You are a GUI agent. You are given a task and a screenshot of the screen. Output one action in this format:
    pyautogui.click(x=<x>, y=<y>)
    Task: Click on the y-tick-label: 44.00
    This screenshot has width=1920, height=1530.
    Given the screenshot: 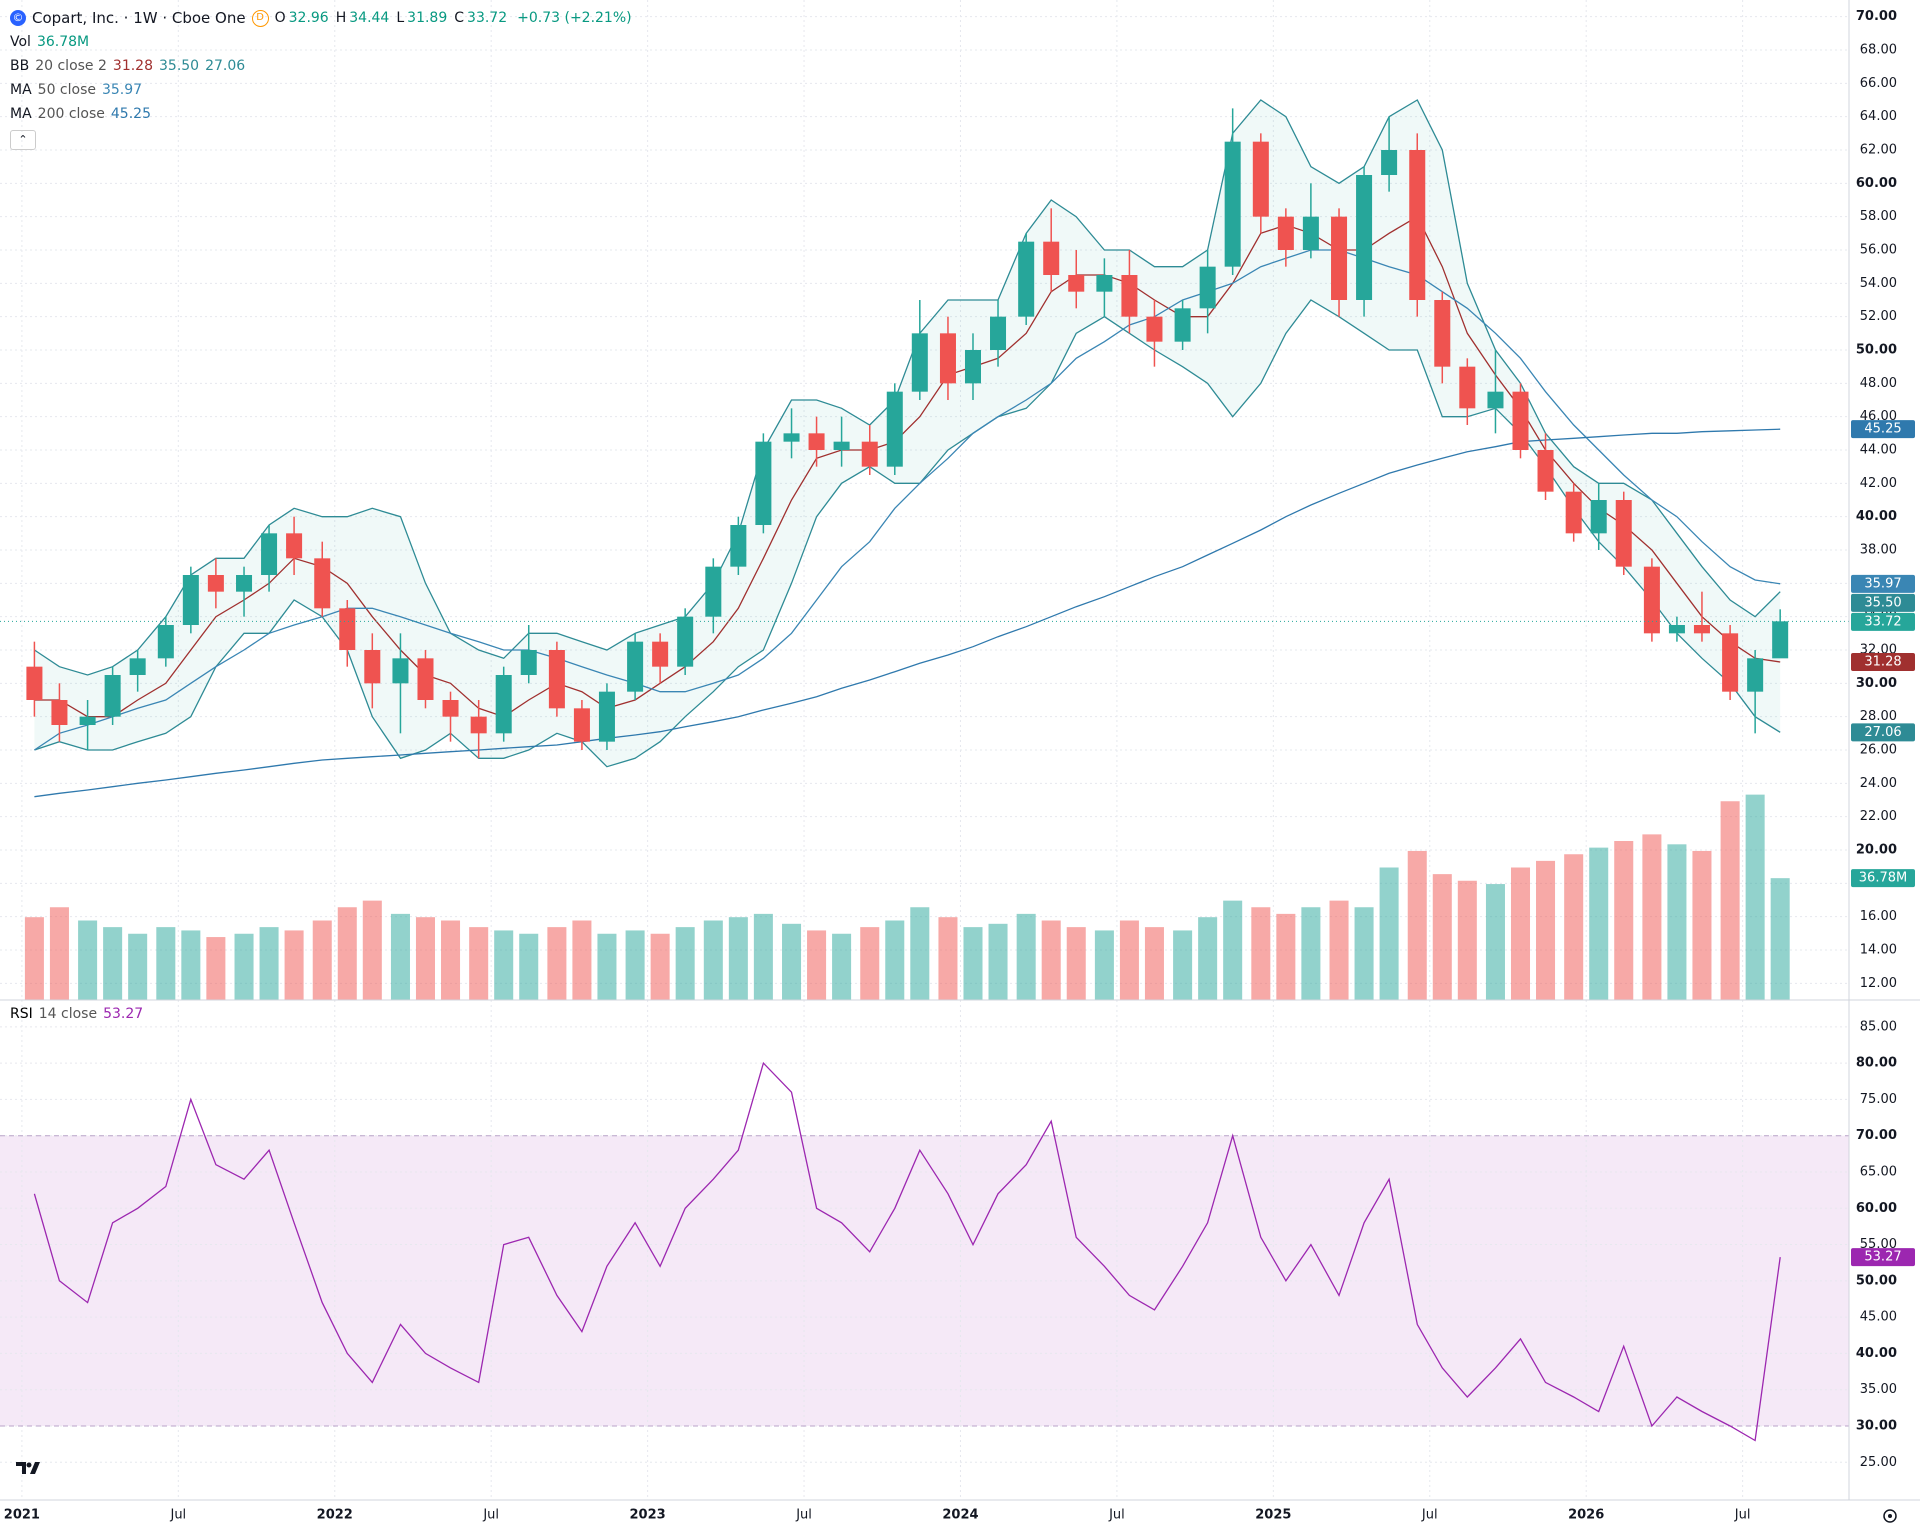 What is the action you would take?
    pyautogui.click(x=1878, y=450)
    